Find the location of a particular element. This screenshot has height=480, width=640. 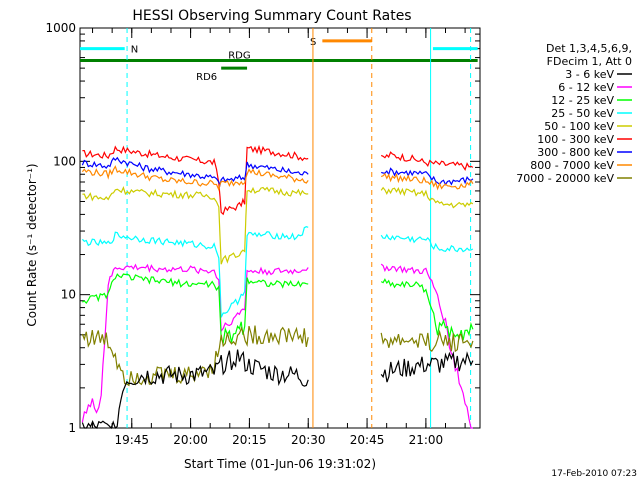

chart-title: HESSI Observing Summary Count Rates is located at coordinates (271, 16).